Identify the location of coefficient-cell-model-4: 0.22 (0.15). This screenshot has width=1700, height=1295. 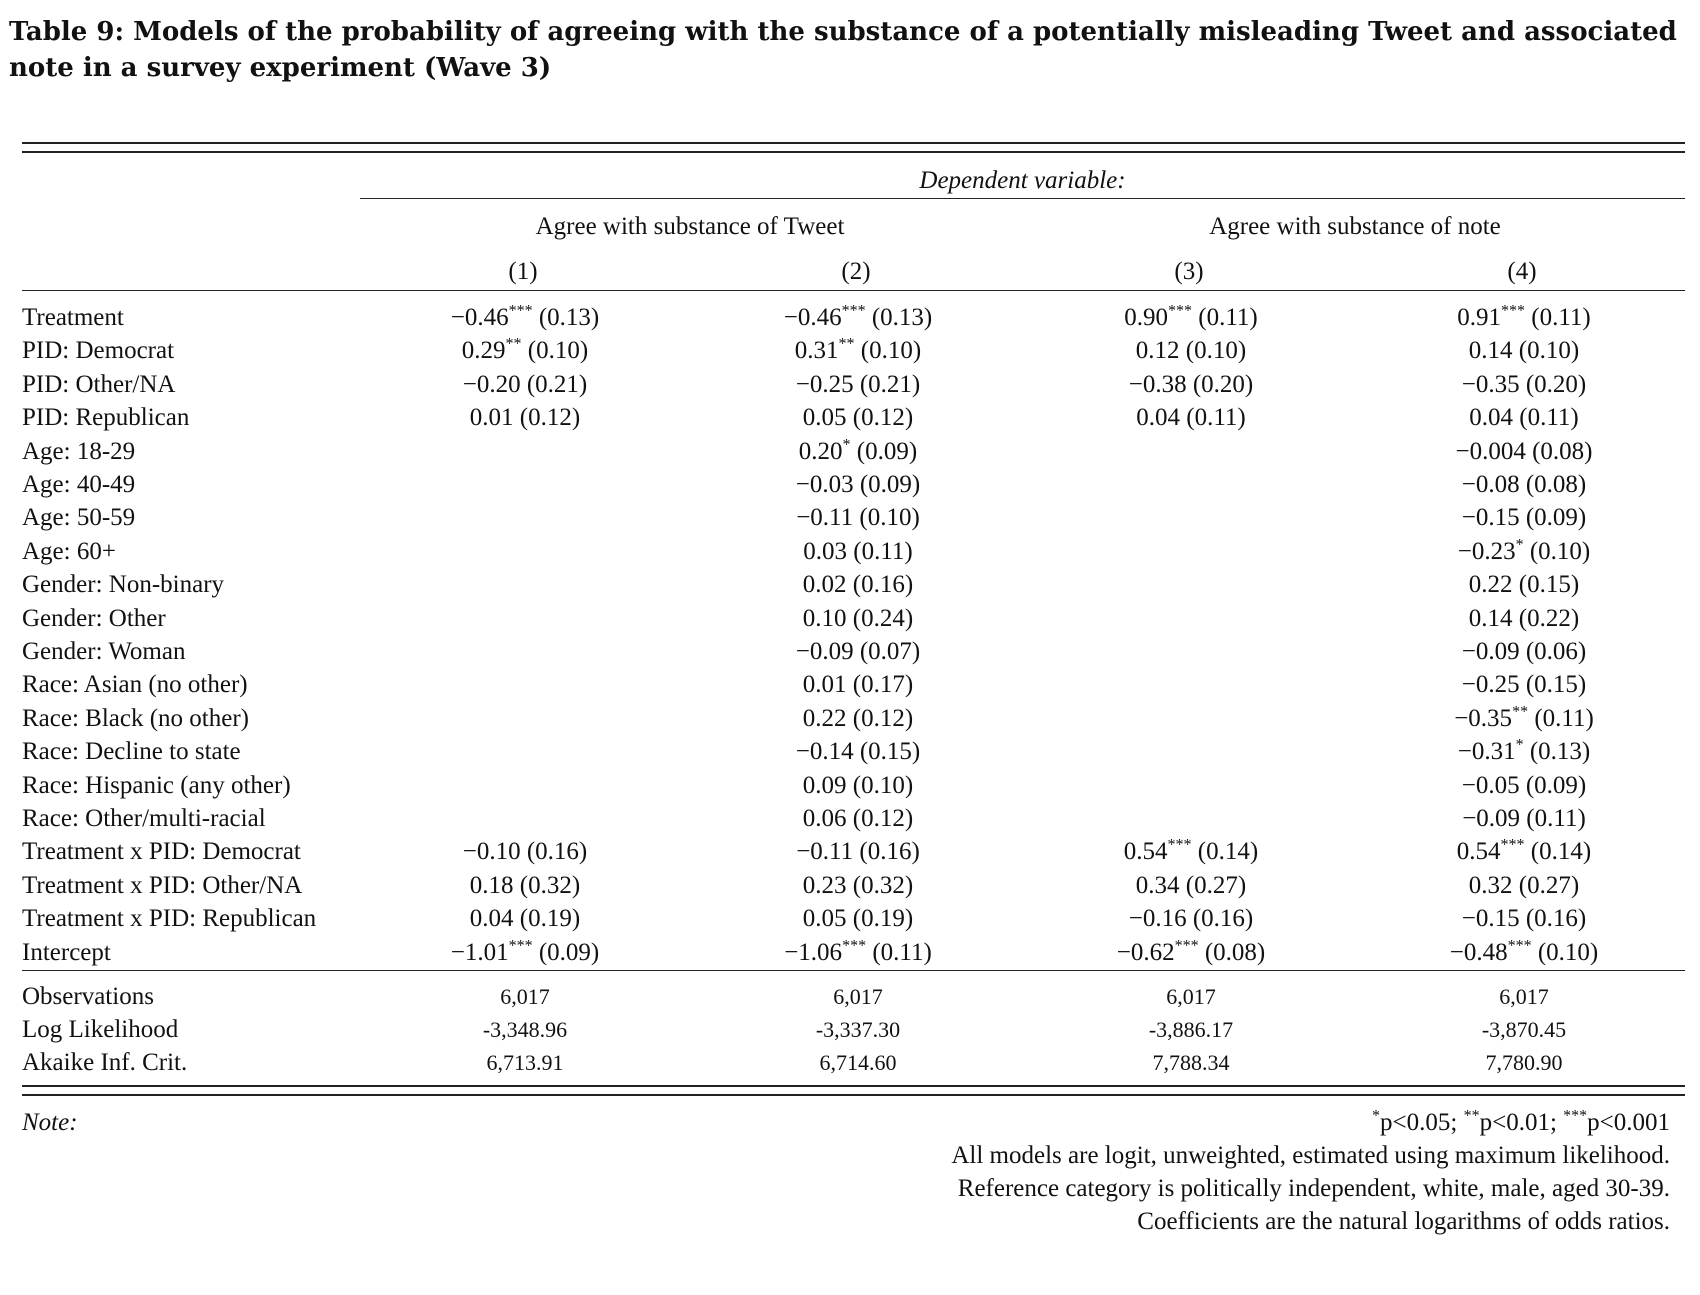
(1524, 585).